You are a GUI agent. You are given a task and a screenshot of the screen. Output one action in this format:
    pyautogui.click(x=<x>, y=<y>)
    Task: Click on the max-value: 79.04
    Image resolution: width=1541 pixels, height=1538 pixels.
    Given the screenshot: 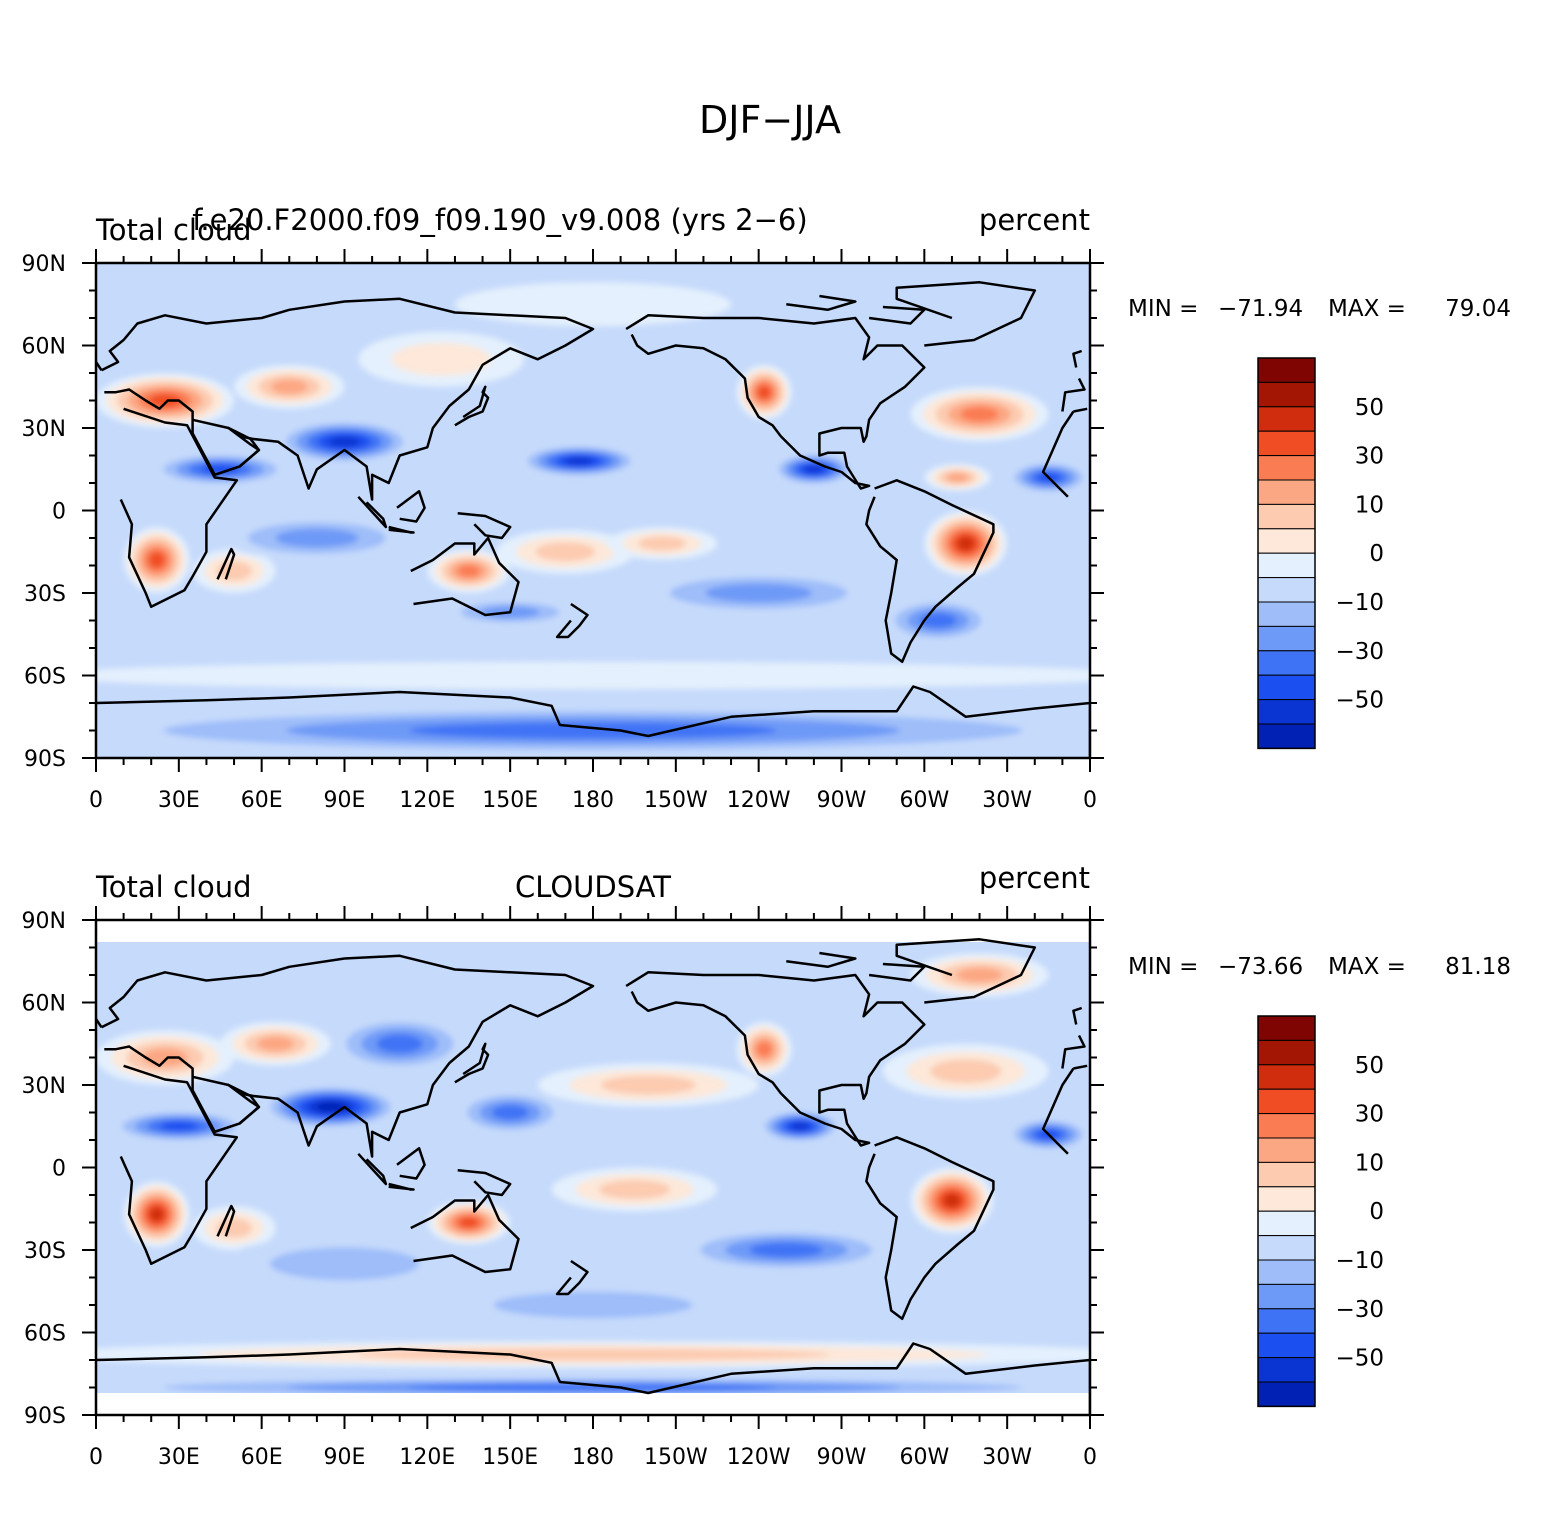 What is the action you would take?
    pyautogui.click(x=1478, y=309)
    